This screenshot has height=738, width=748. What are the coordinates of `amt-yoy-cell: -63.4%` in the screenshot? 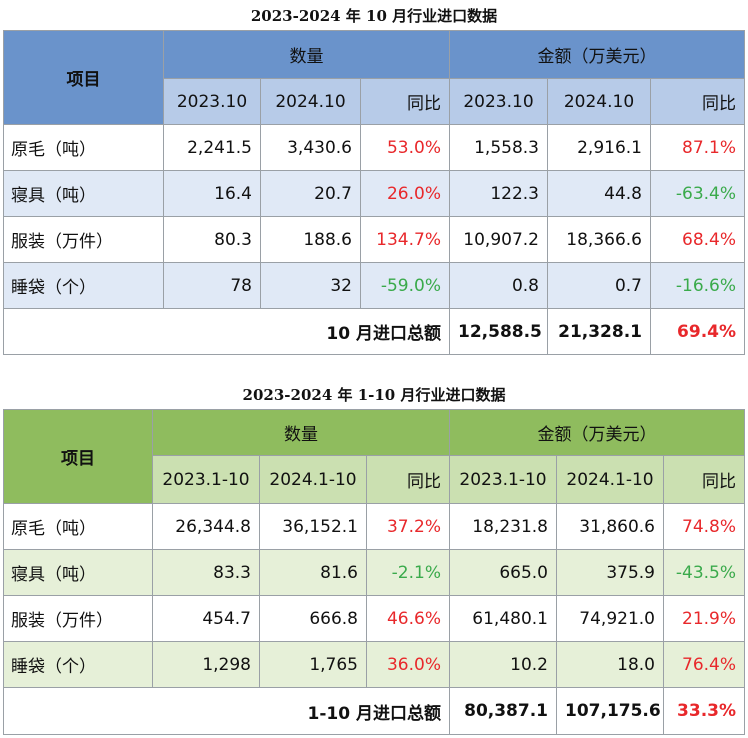 It's located at (697, 193).